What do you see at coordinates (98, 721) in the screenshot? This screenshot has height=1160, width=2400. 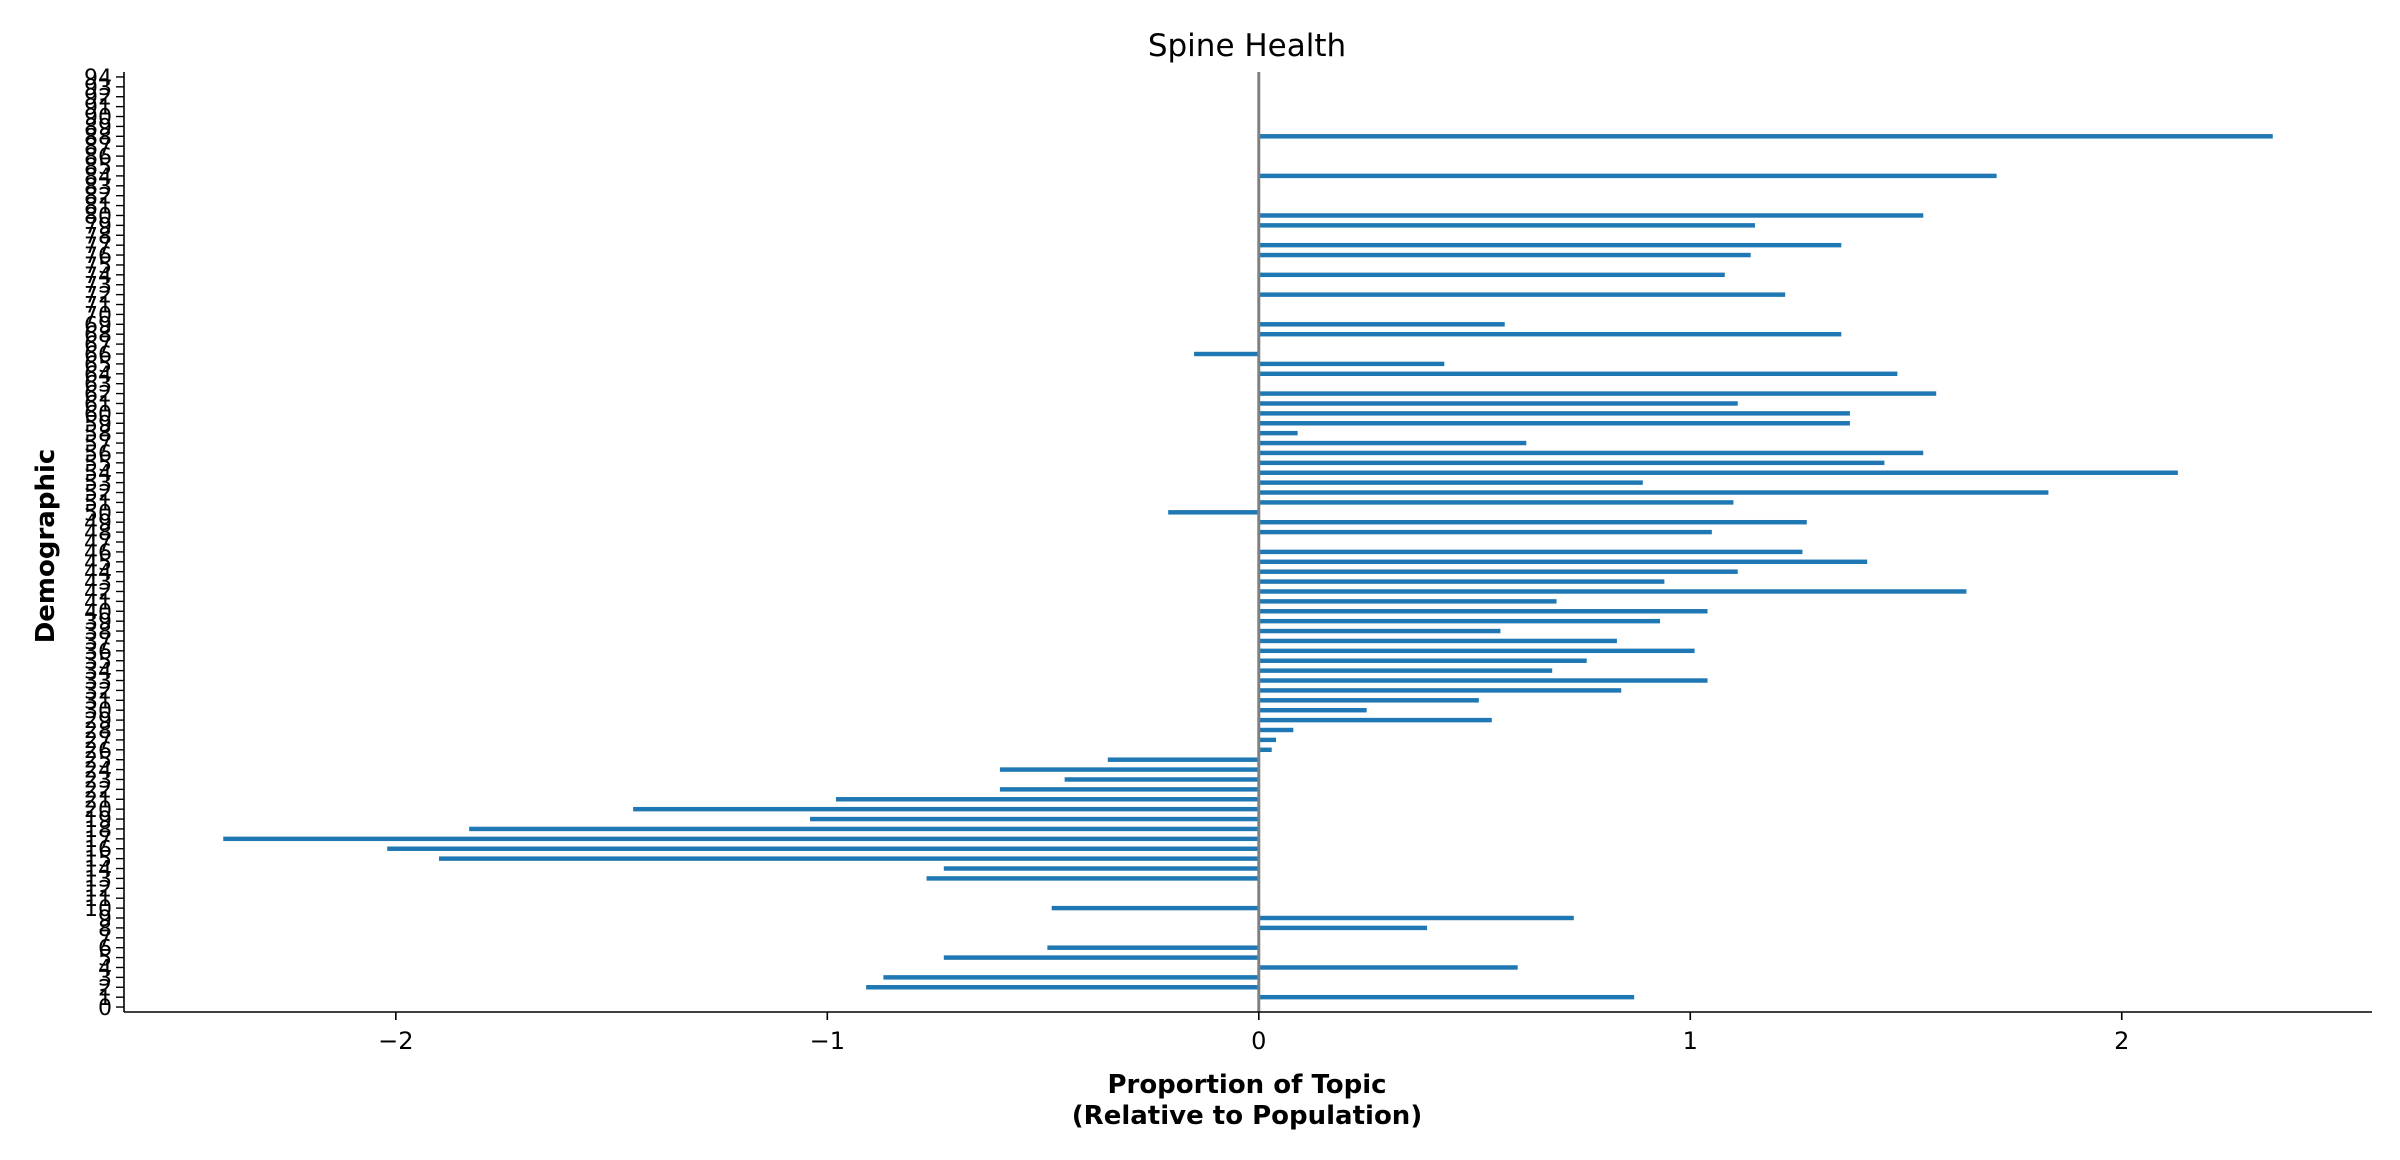 I see `y-tick-label: 29` at bounding box center [98, 721].